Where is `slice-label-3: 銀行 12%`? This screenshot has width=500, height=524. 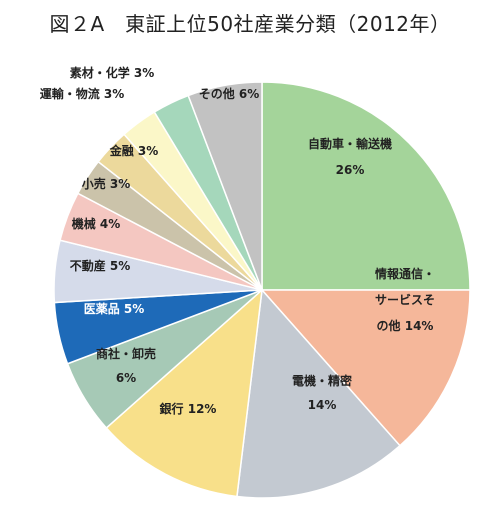 slice-label-3: 銀行 12% is located at coordinates (188, 408).